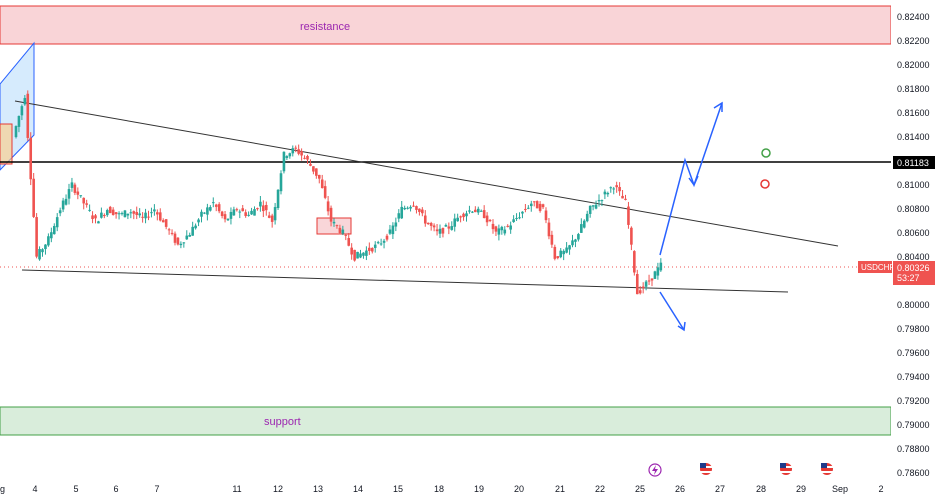 Image resolution: width=939 pixels, height=500 pixels. What do you see at coordinates (801, 489) in the screenshot?
I see `time-tick-label: 29` at bounding box center [801, 489].